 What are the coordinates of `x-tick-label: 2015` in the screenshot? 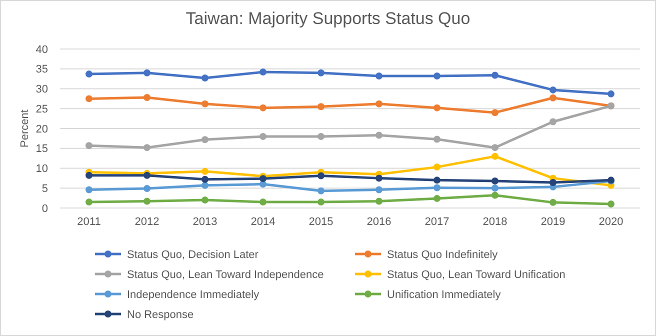 It's located at (321, 222).